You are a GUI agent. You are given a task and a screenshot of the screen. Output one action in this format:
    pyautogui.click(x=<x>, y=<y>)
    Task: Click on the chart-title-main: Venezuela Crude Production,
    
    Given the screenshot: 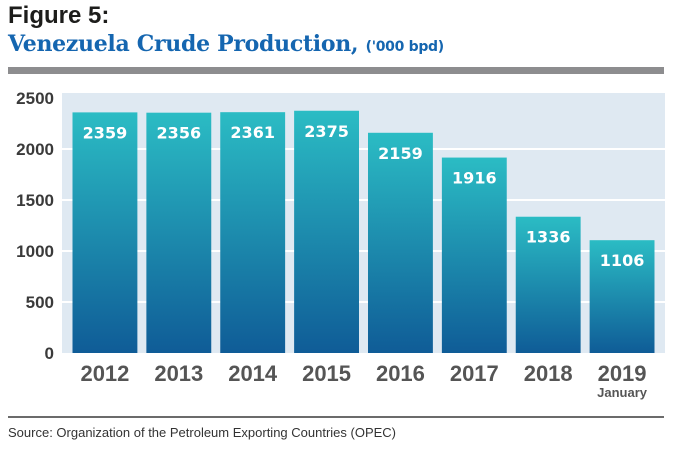 What is the action you would take?
    pyautogui.click(x=183, y=44)
    